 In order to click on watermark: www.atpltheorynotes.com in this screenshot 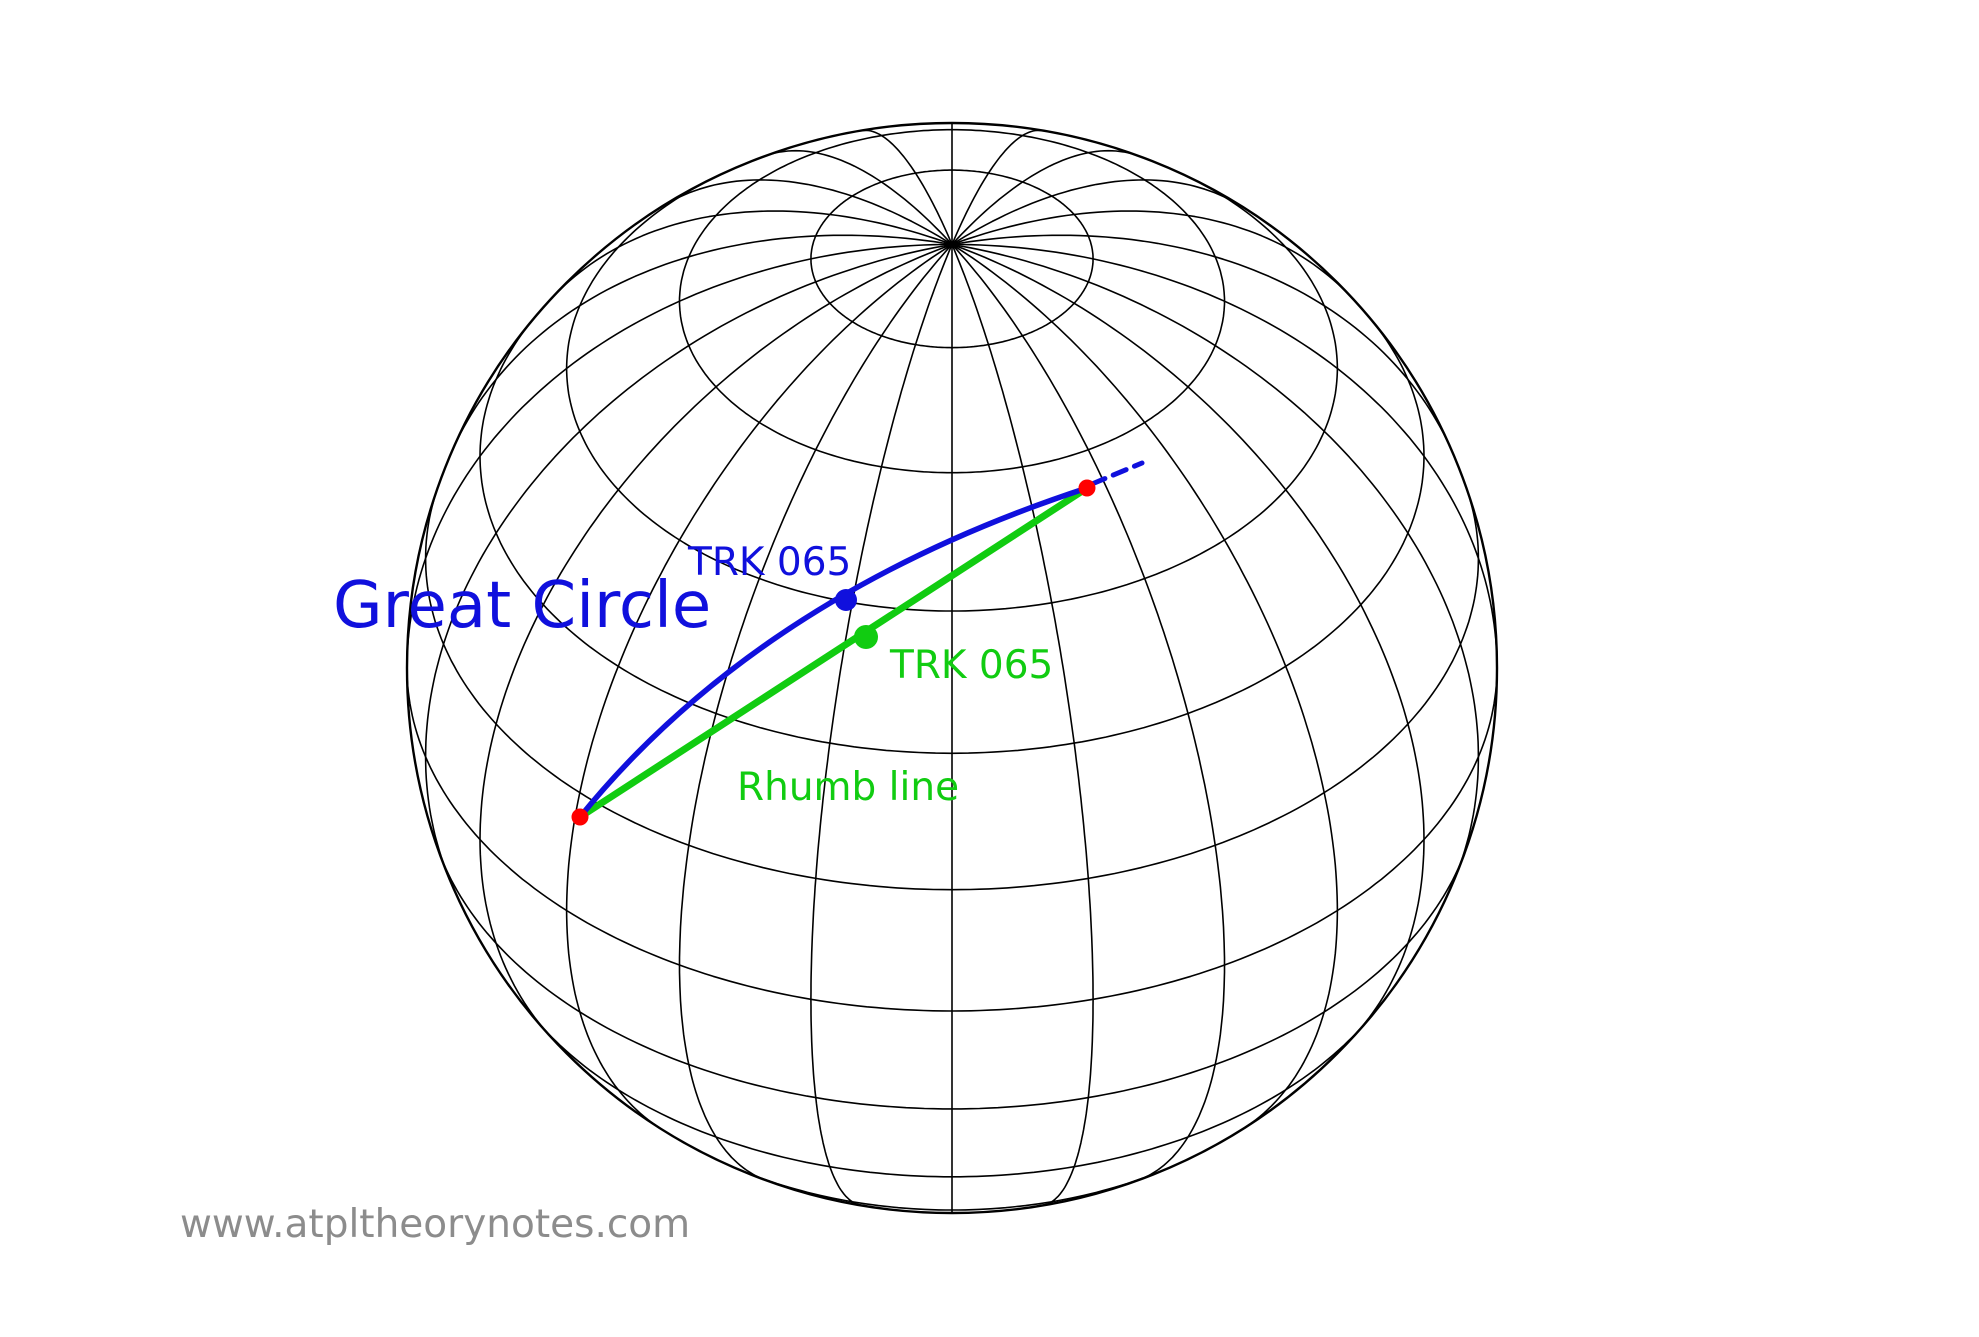, I will do `click(435, 1224)`.